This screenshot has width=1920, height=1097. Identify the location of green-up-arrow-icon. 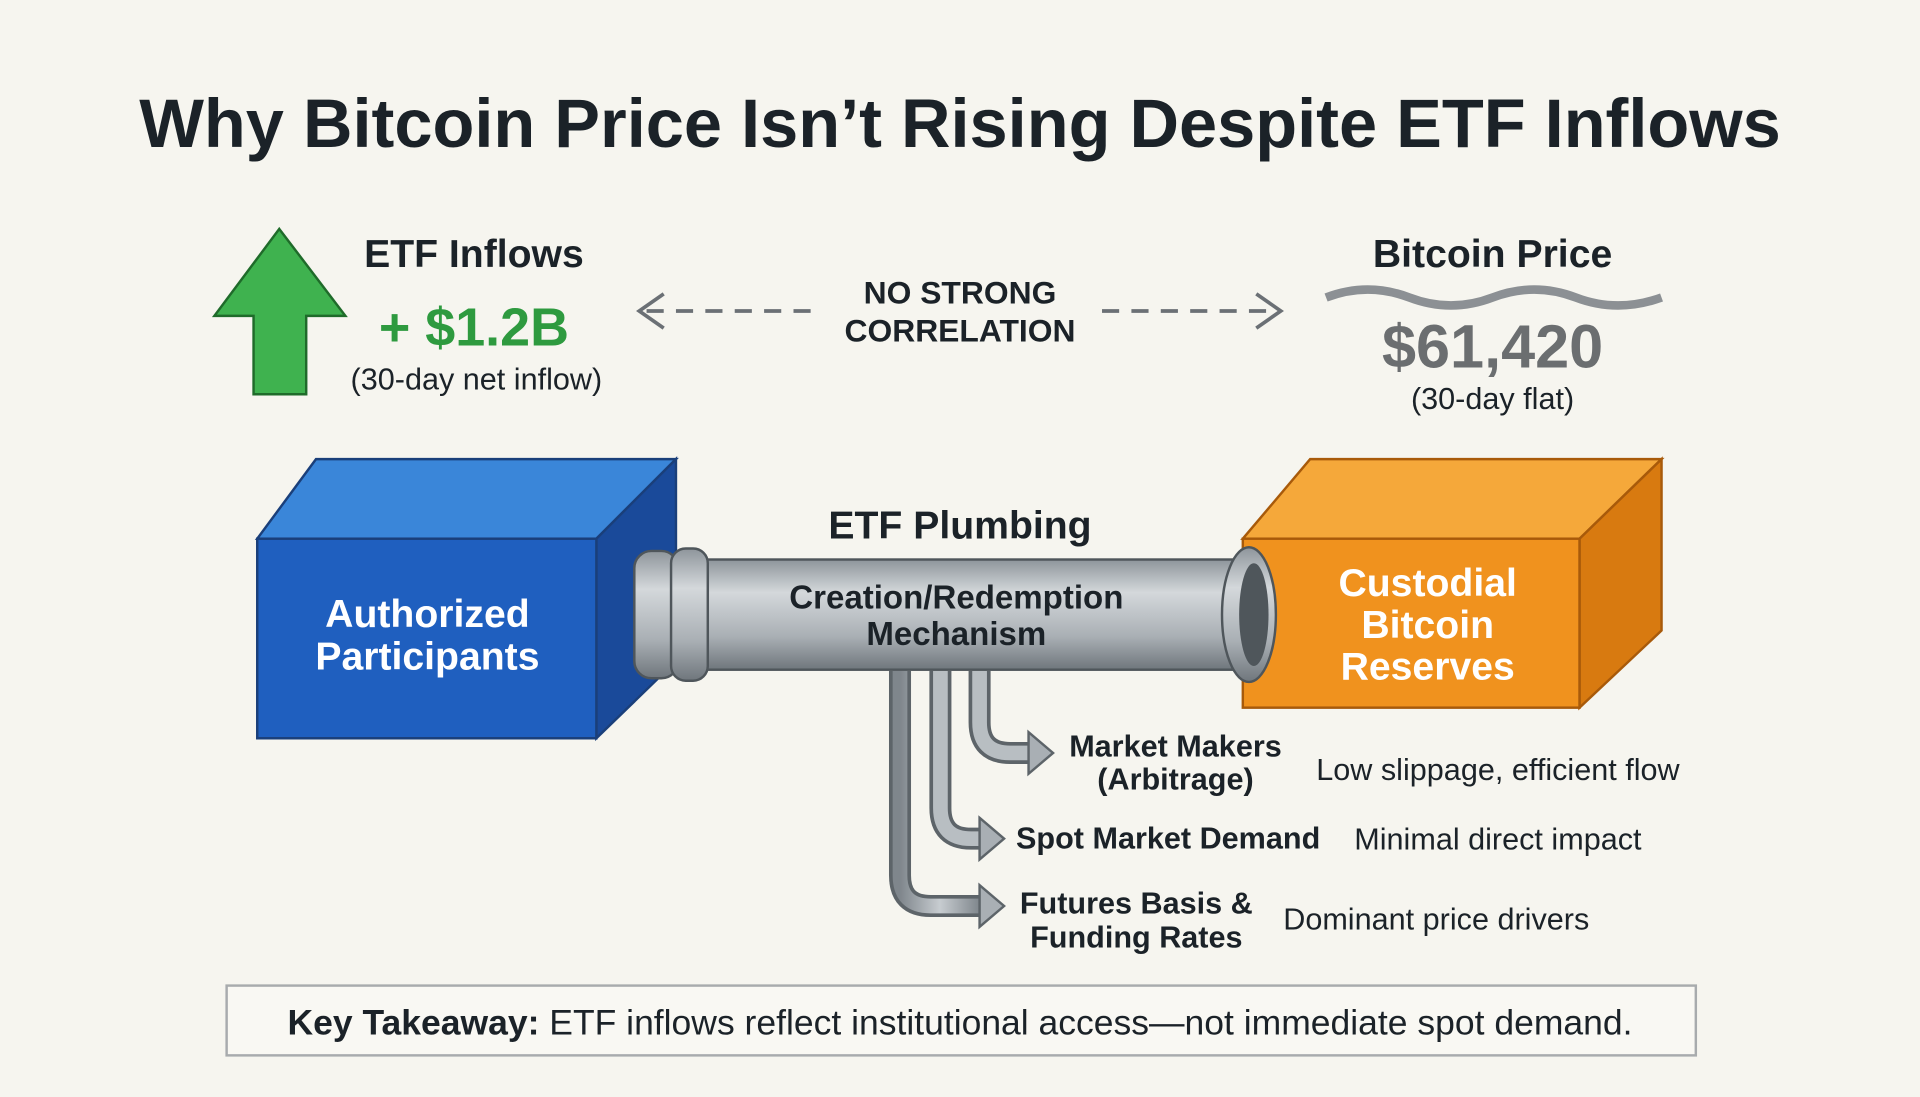
(279, 311).